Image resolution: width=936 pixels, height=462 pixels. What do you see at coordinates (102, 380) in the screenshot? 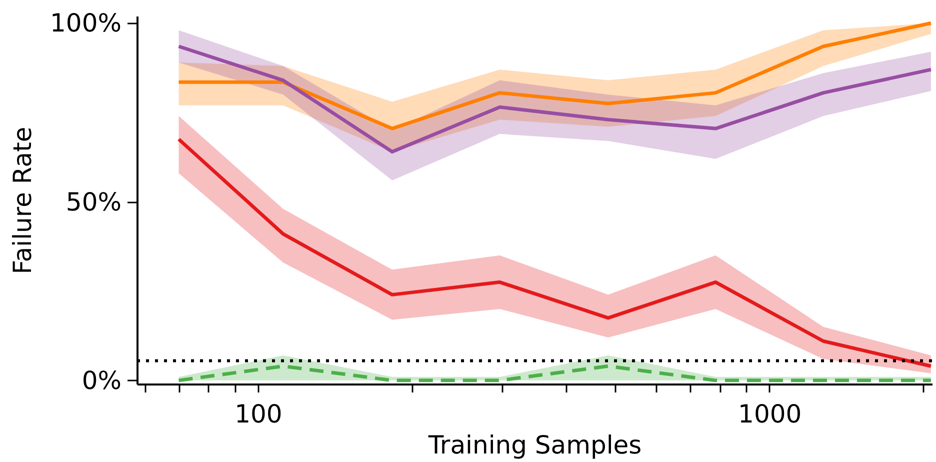
I see `y-tick-label: 0%` at bounding box center [102, 380].